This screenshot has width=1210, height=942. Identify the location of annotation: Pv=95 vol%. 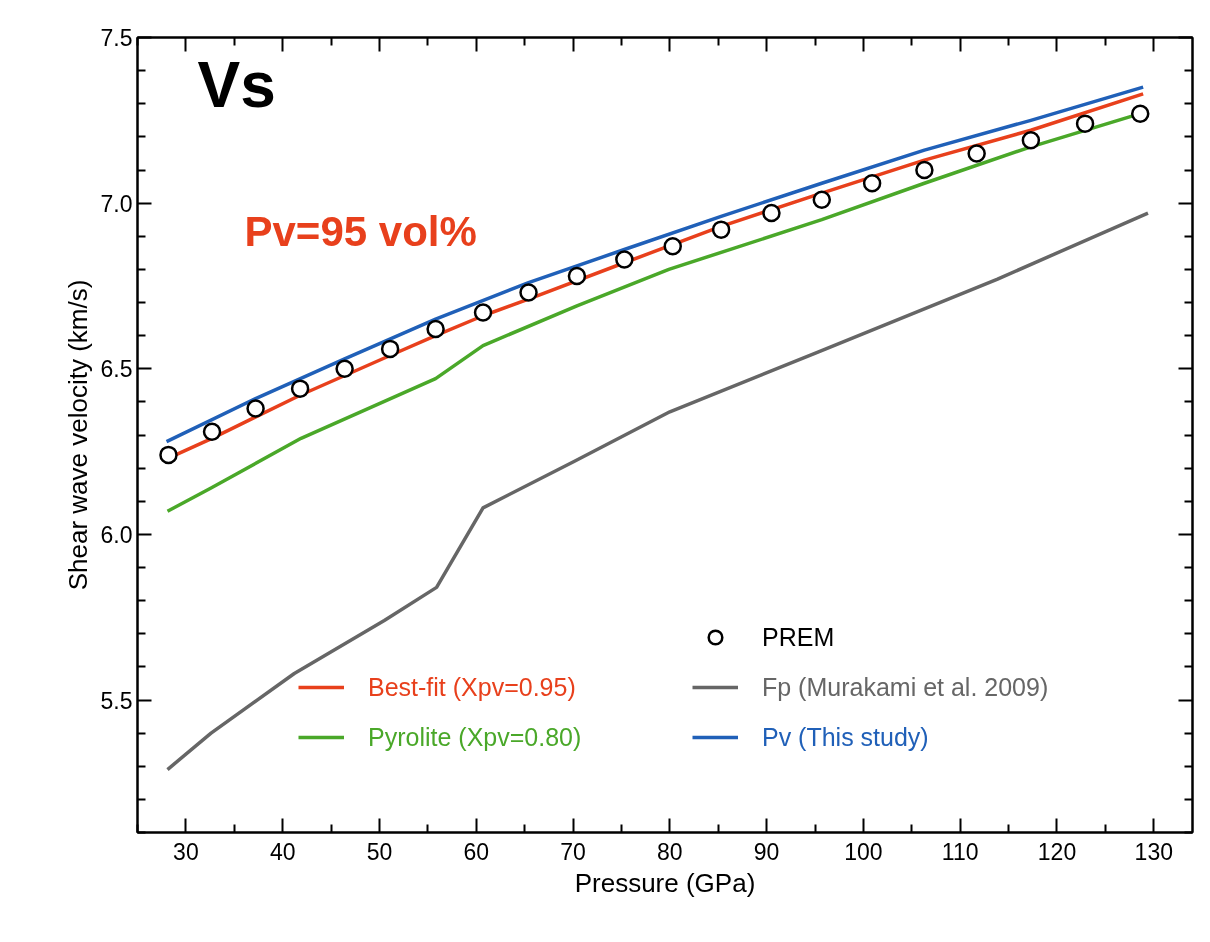
(360, 231).